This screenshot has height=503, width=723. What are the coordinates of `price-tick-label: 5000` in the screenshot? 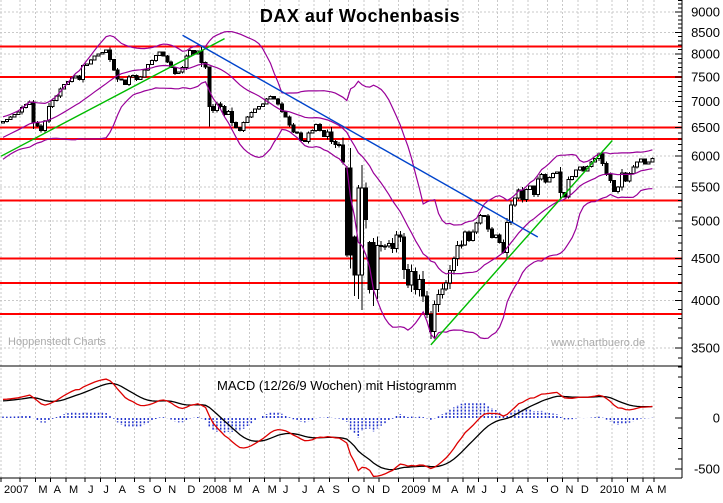 It's located at (705, 221).